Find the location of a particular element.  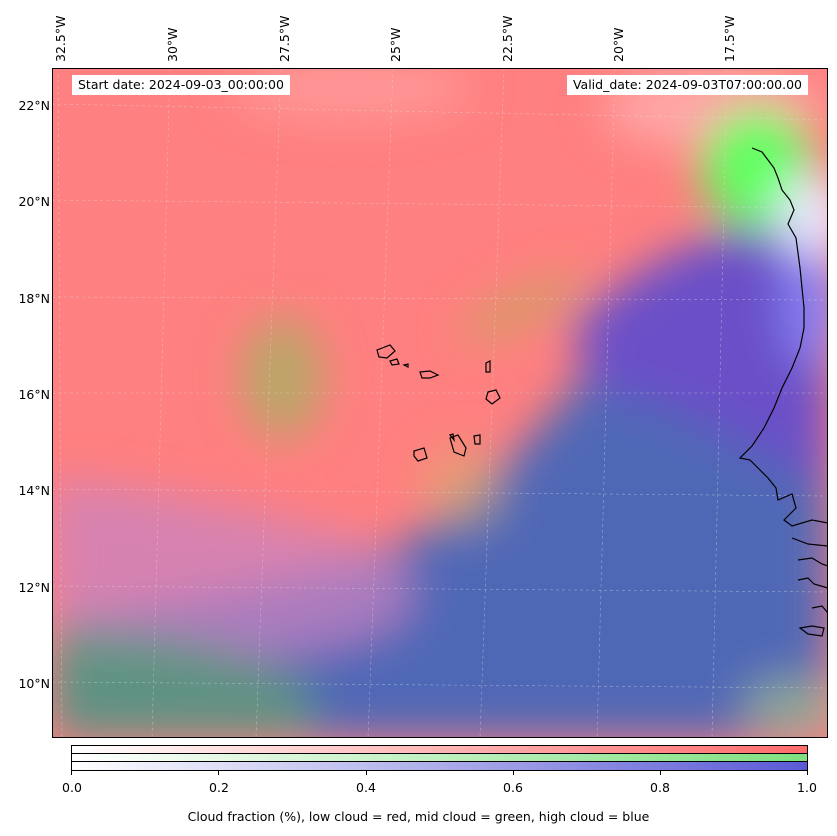

lon-label-25w: 25°W is located at coordinates (395, 44).